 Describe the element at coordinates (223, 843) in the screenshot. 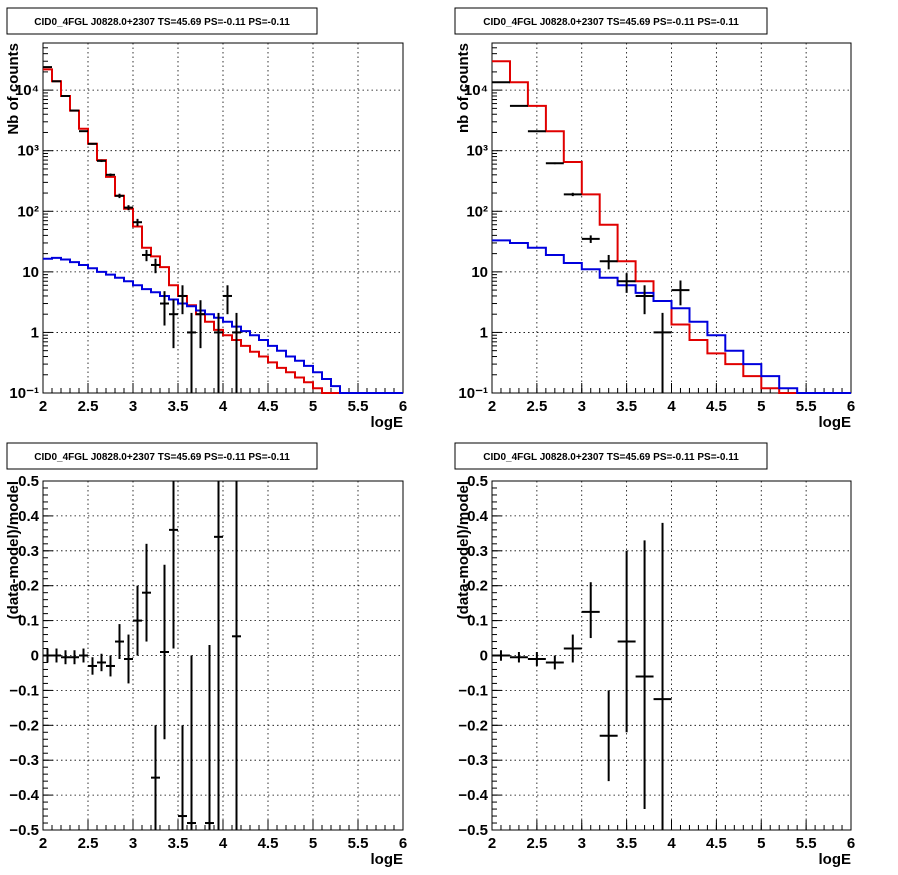

I see `x-tick-label: 4` at that location.